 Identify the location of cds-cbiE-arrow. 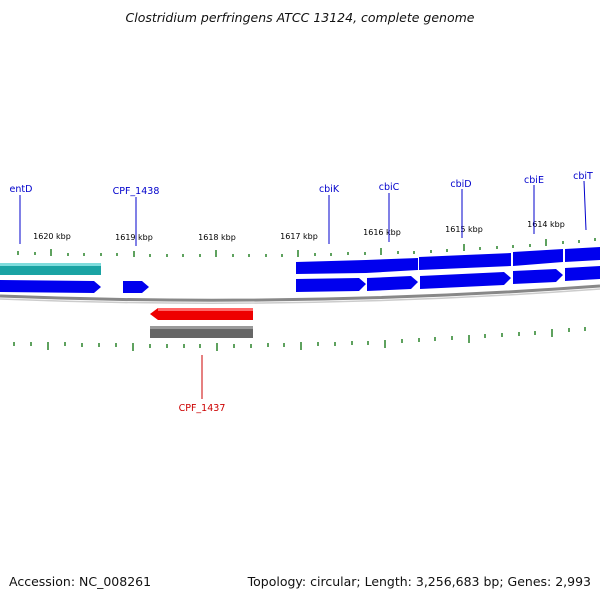
(538, 276).